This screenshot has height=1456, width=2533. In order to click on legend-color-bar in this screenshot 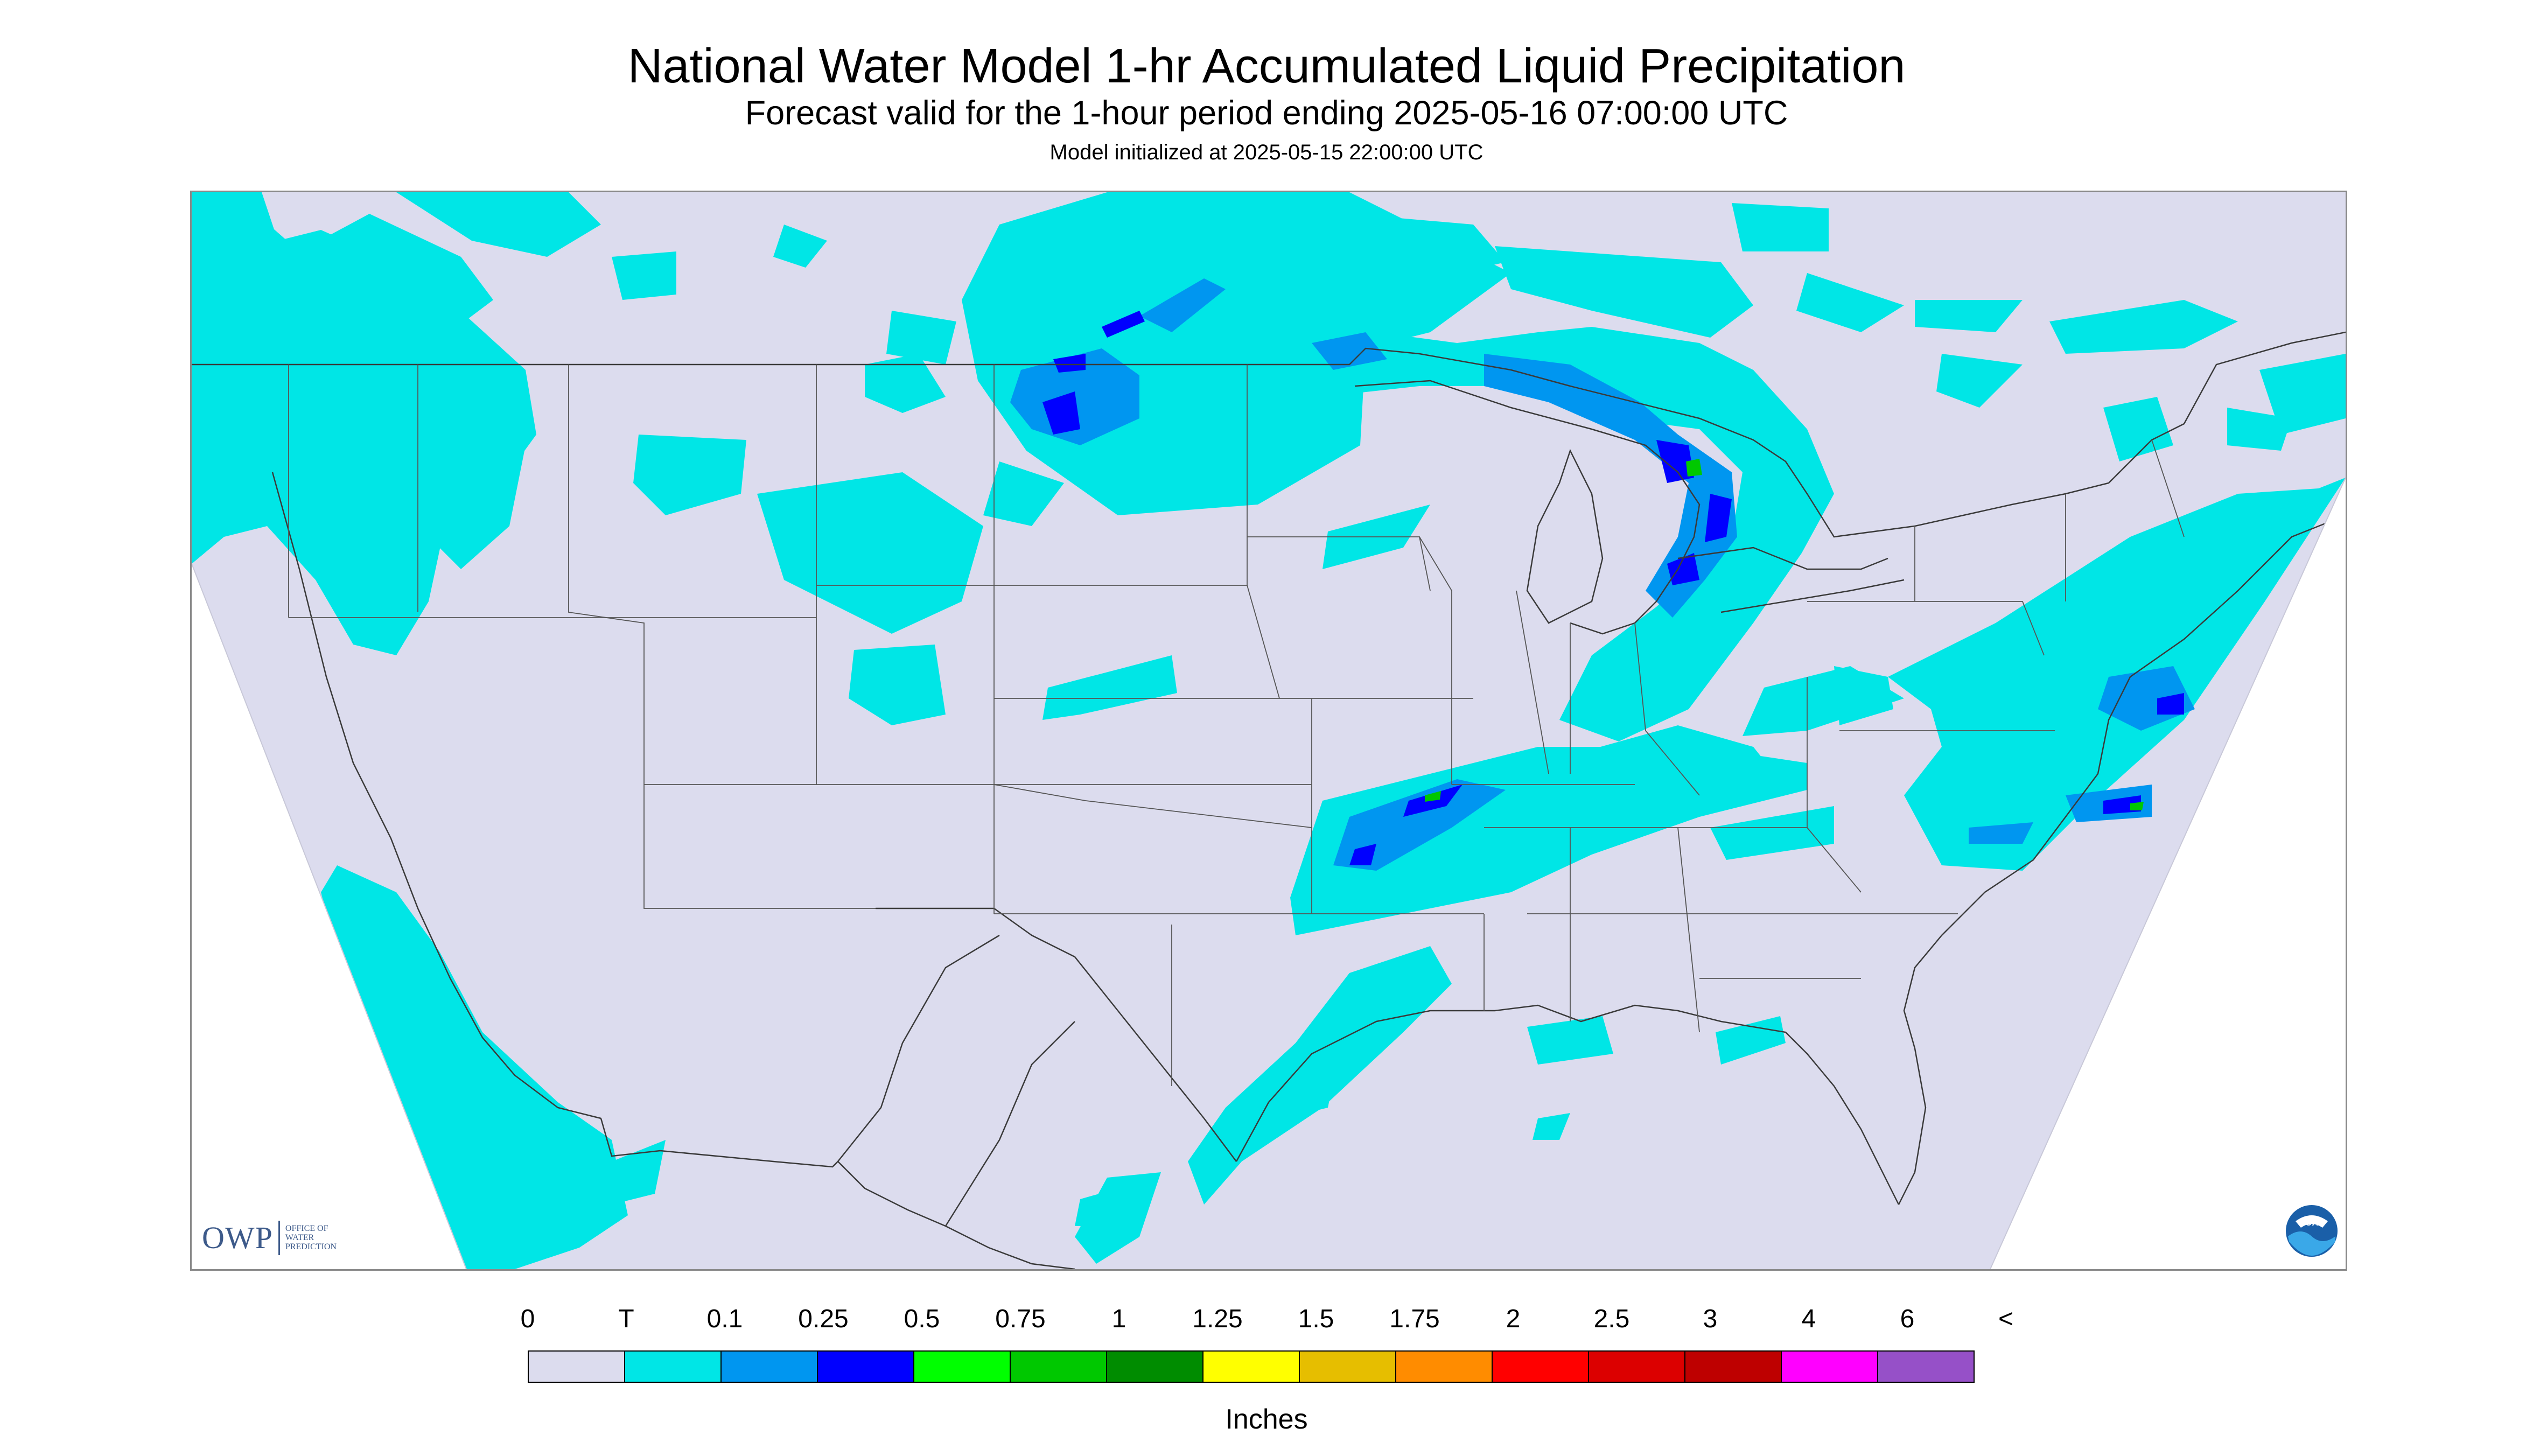, I will do `click(1252, 1366)`.